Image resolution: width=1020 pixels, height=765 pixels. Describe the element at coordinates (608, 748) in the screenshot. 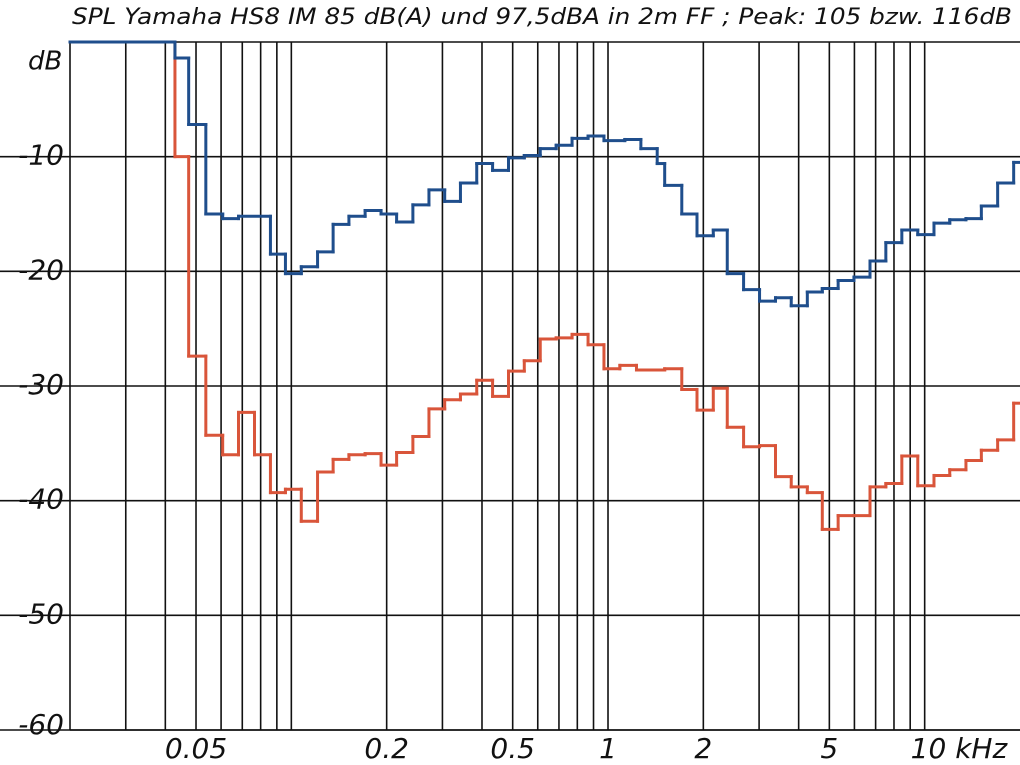

I see `x-tick-label: 1` at that location.